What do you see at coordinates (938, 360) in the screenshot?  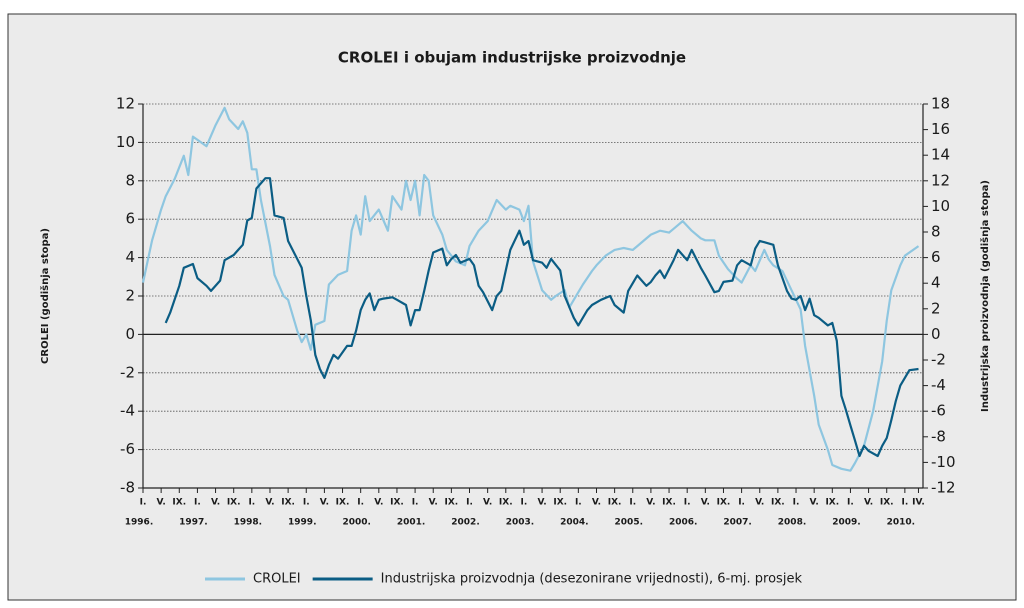 I see `y2-tick-label: -2` at bounding box center [938, 360].